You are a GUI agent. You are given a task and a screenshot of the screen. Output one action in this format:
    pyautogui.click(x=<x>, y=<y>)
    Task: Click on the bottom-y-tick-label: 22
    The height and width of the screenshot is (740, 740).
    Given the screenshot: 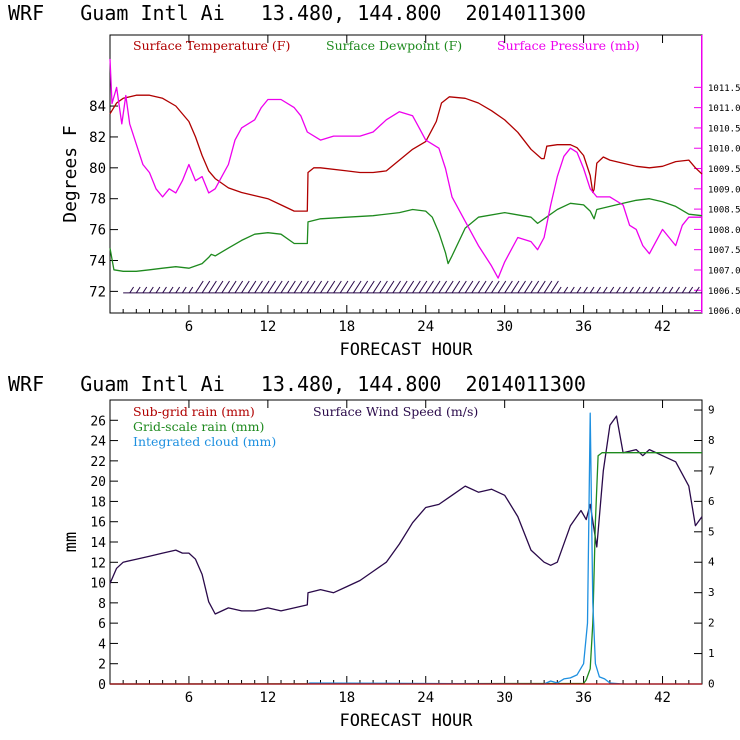 What is the action you would take?
    pyautogui.click(x=98, y=462)
    